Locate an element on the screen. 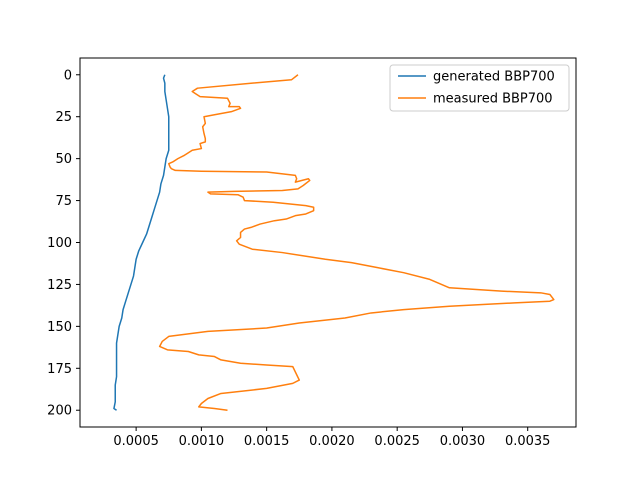  y-tick-label: 125 is located at coordinates (59, 285).